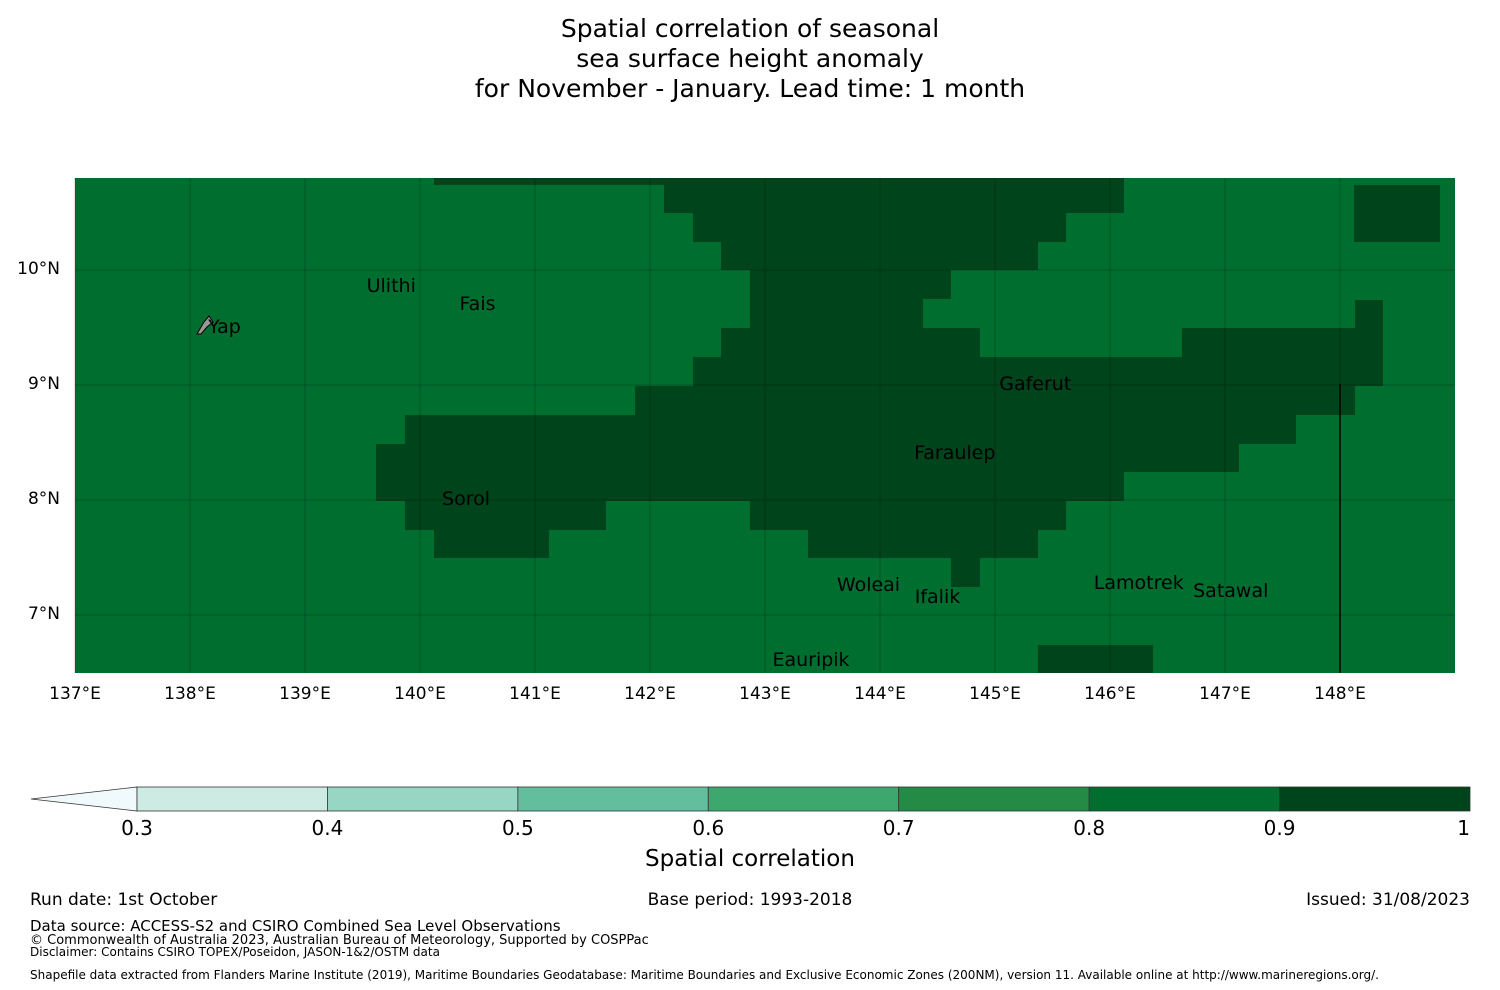  Describe the element at coordinates (1225, 694) in the screenshot. I see `longitude-tick-label: 147°E` at that location.